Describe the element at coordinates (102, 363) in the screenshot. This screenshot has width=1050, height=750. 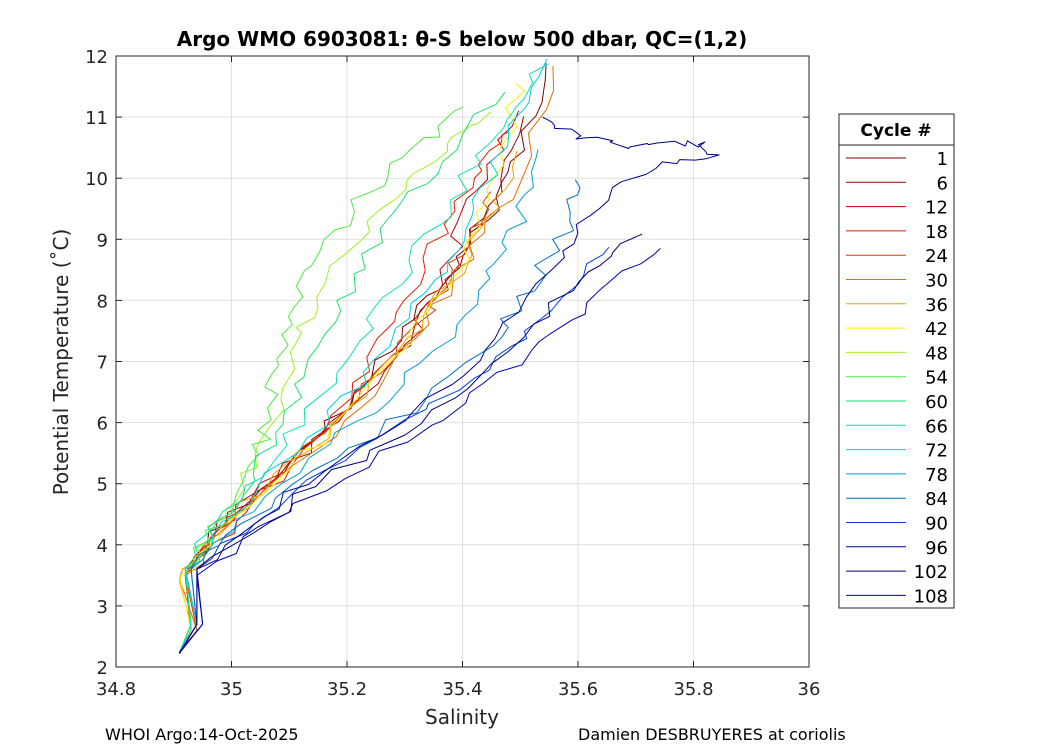
I see `y-tick-label: 7` at that location.